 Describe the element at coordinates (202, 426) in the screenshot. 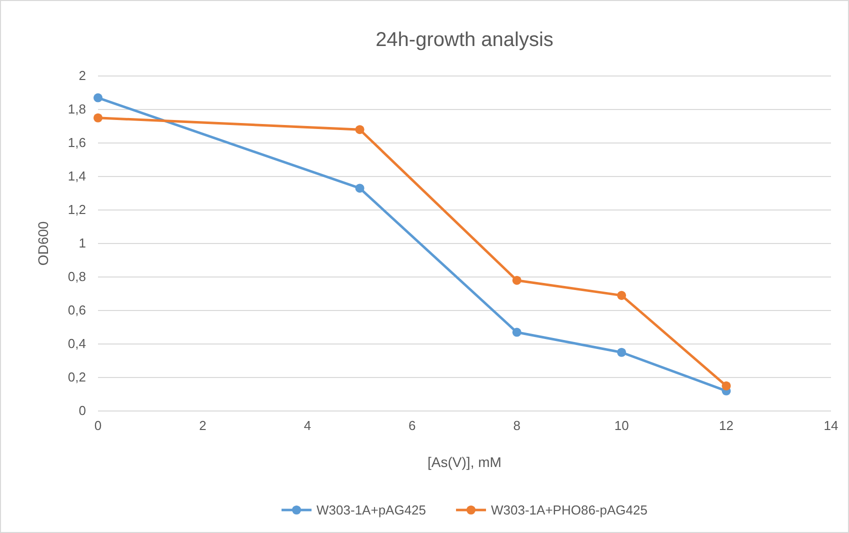

I see `x-tick-label: 2` at that location.